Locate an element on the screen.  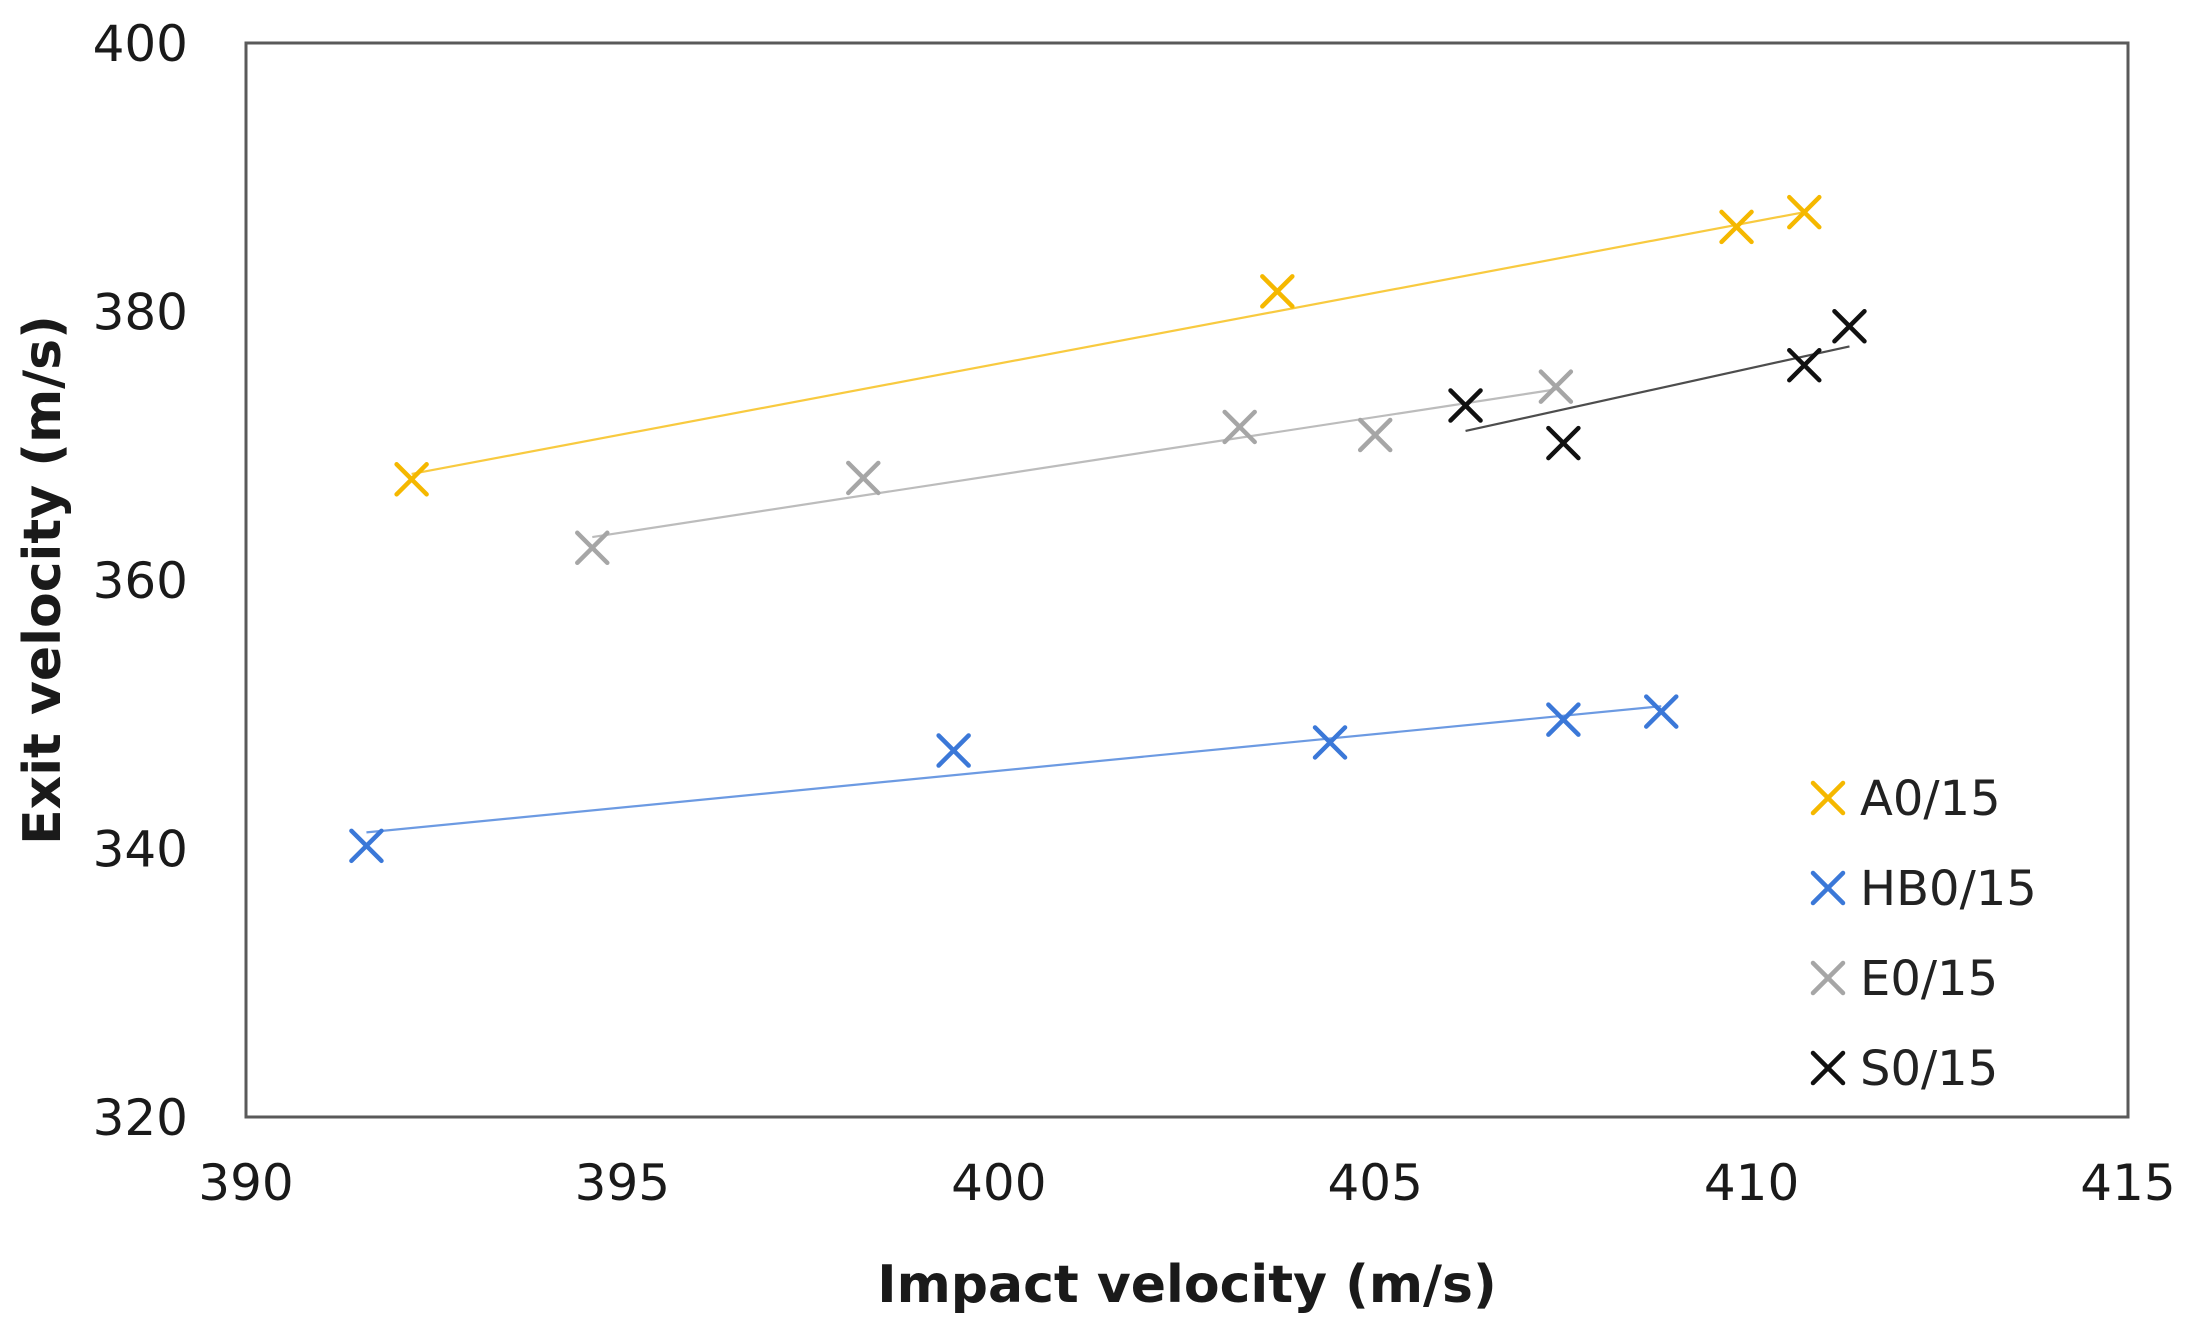
legend-item: HB0/15 is located at coordinates (1923, 889).